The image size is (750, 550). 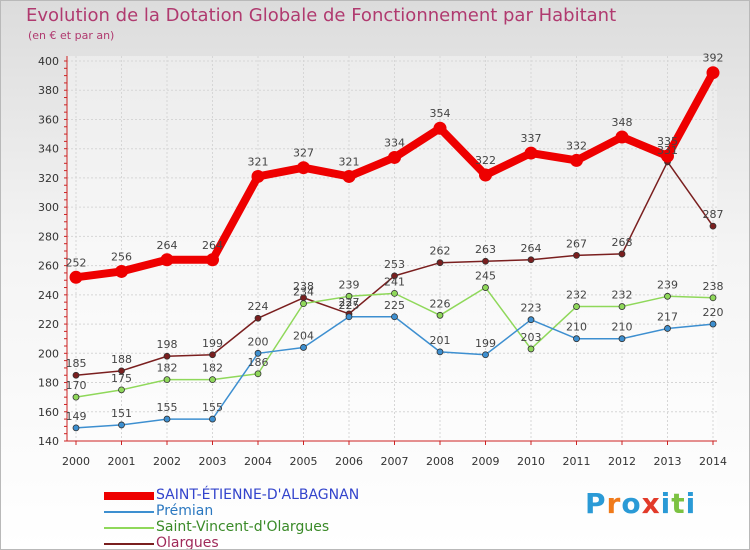 What do you see at coordinates (304, 461) in the screenshot?
I see `x-tick-label: 2005` at bounding box center [304, 461].